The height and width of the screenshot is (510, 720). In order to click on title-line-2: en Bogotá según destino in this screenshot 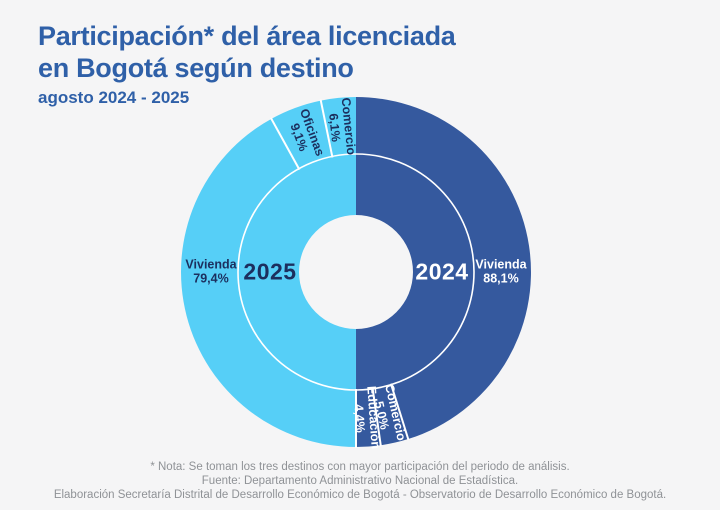, I will do `click(196, 68)`.